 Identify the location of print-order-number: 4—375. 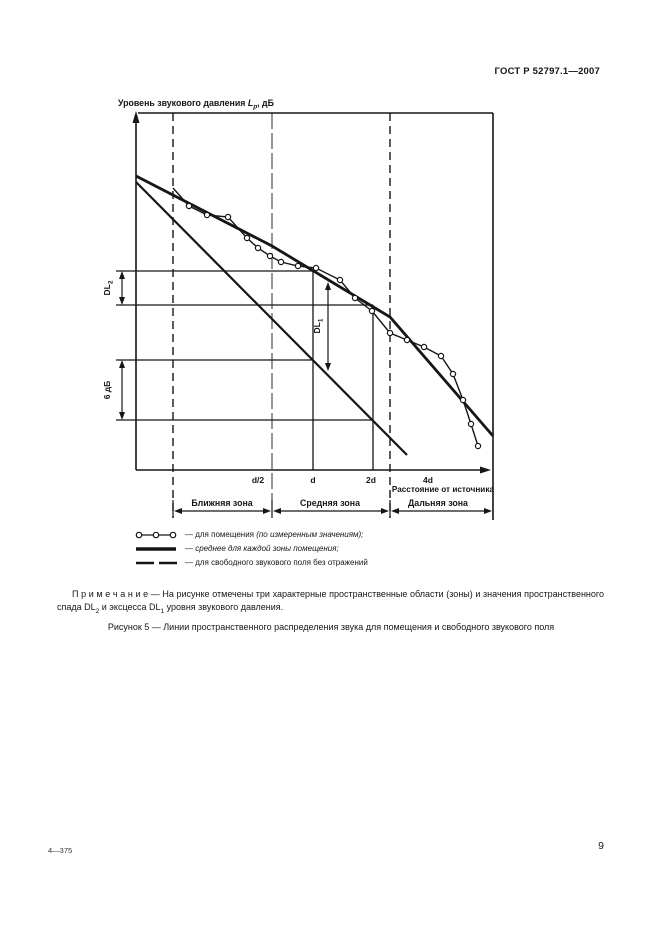
(60, 850).